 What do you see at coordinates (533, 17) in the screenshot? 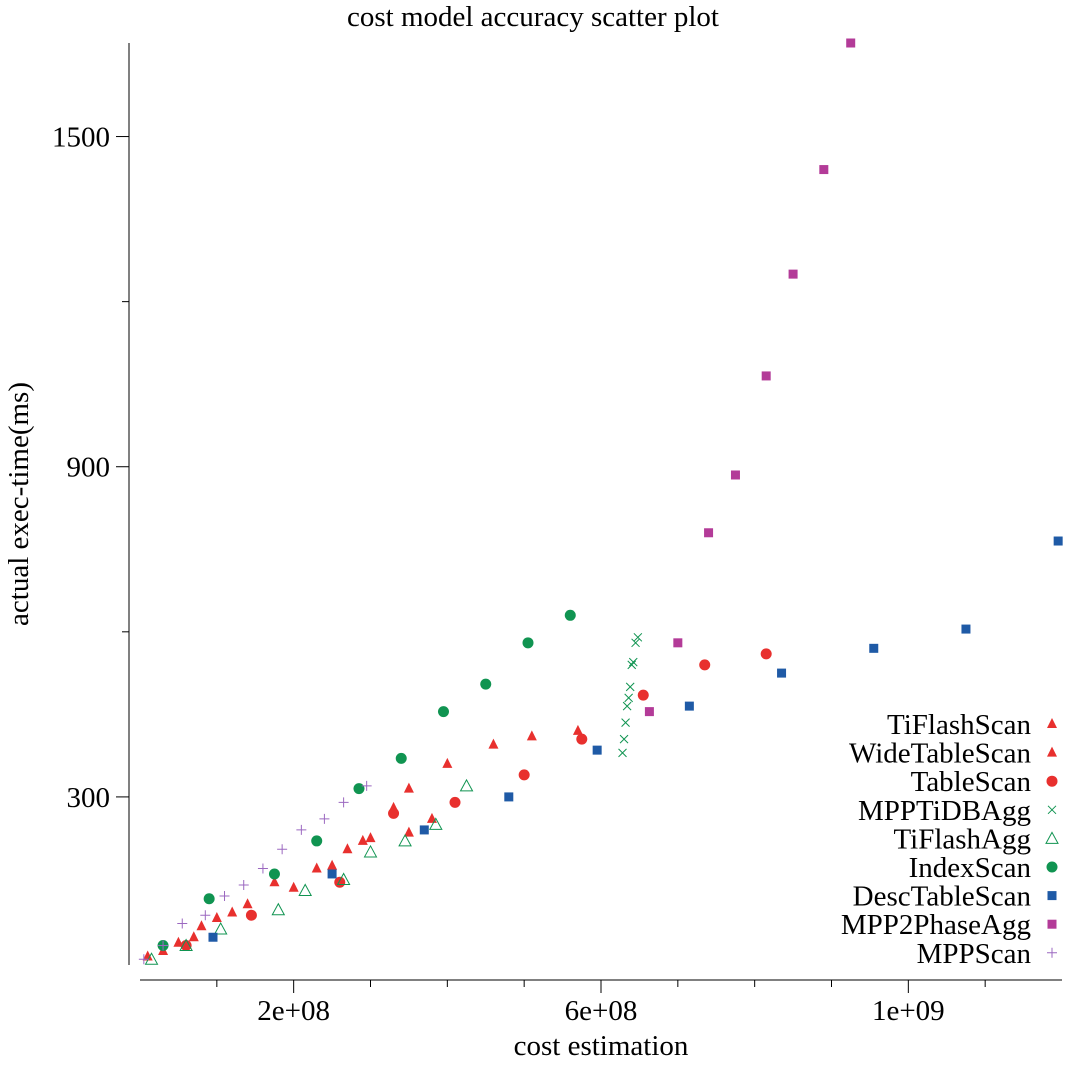
I see `chart-title: cost model accuracy scatter plot` at bounding box center [533, 17].